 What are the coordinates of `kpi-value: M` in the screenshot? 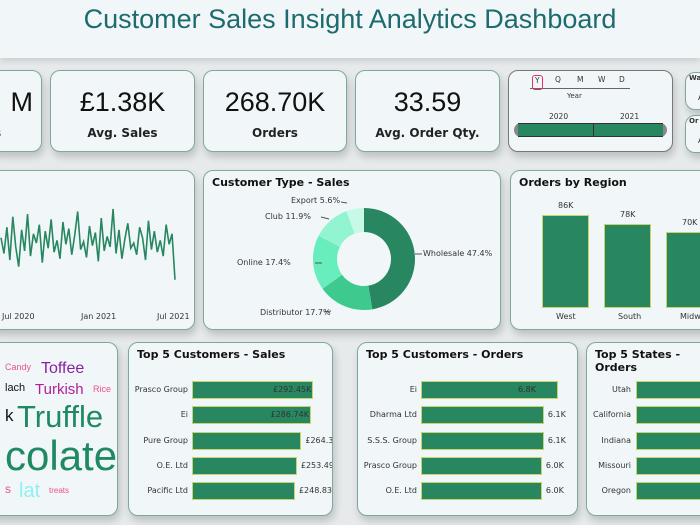 It's located at (22, 102).